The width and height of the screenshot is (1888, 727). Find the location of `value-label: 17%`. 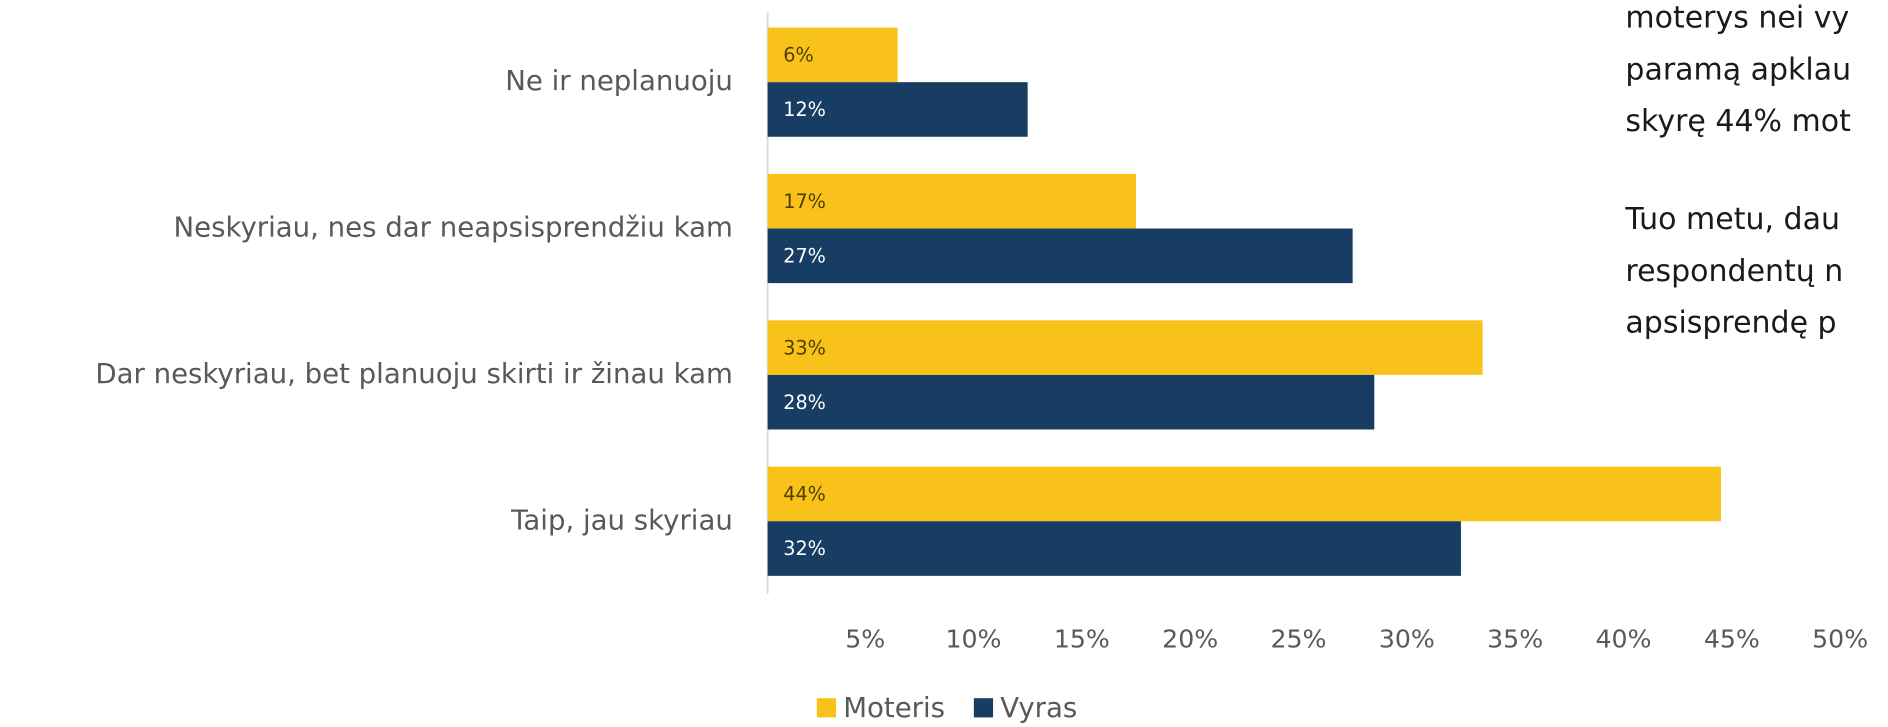

value-label: 17% is located at coordinates (804, 201).